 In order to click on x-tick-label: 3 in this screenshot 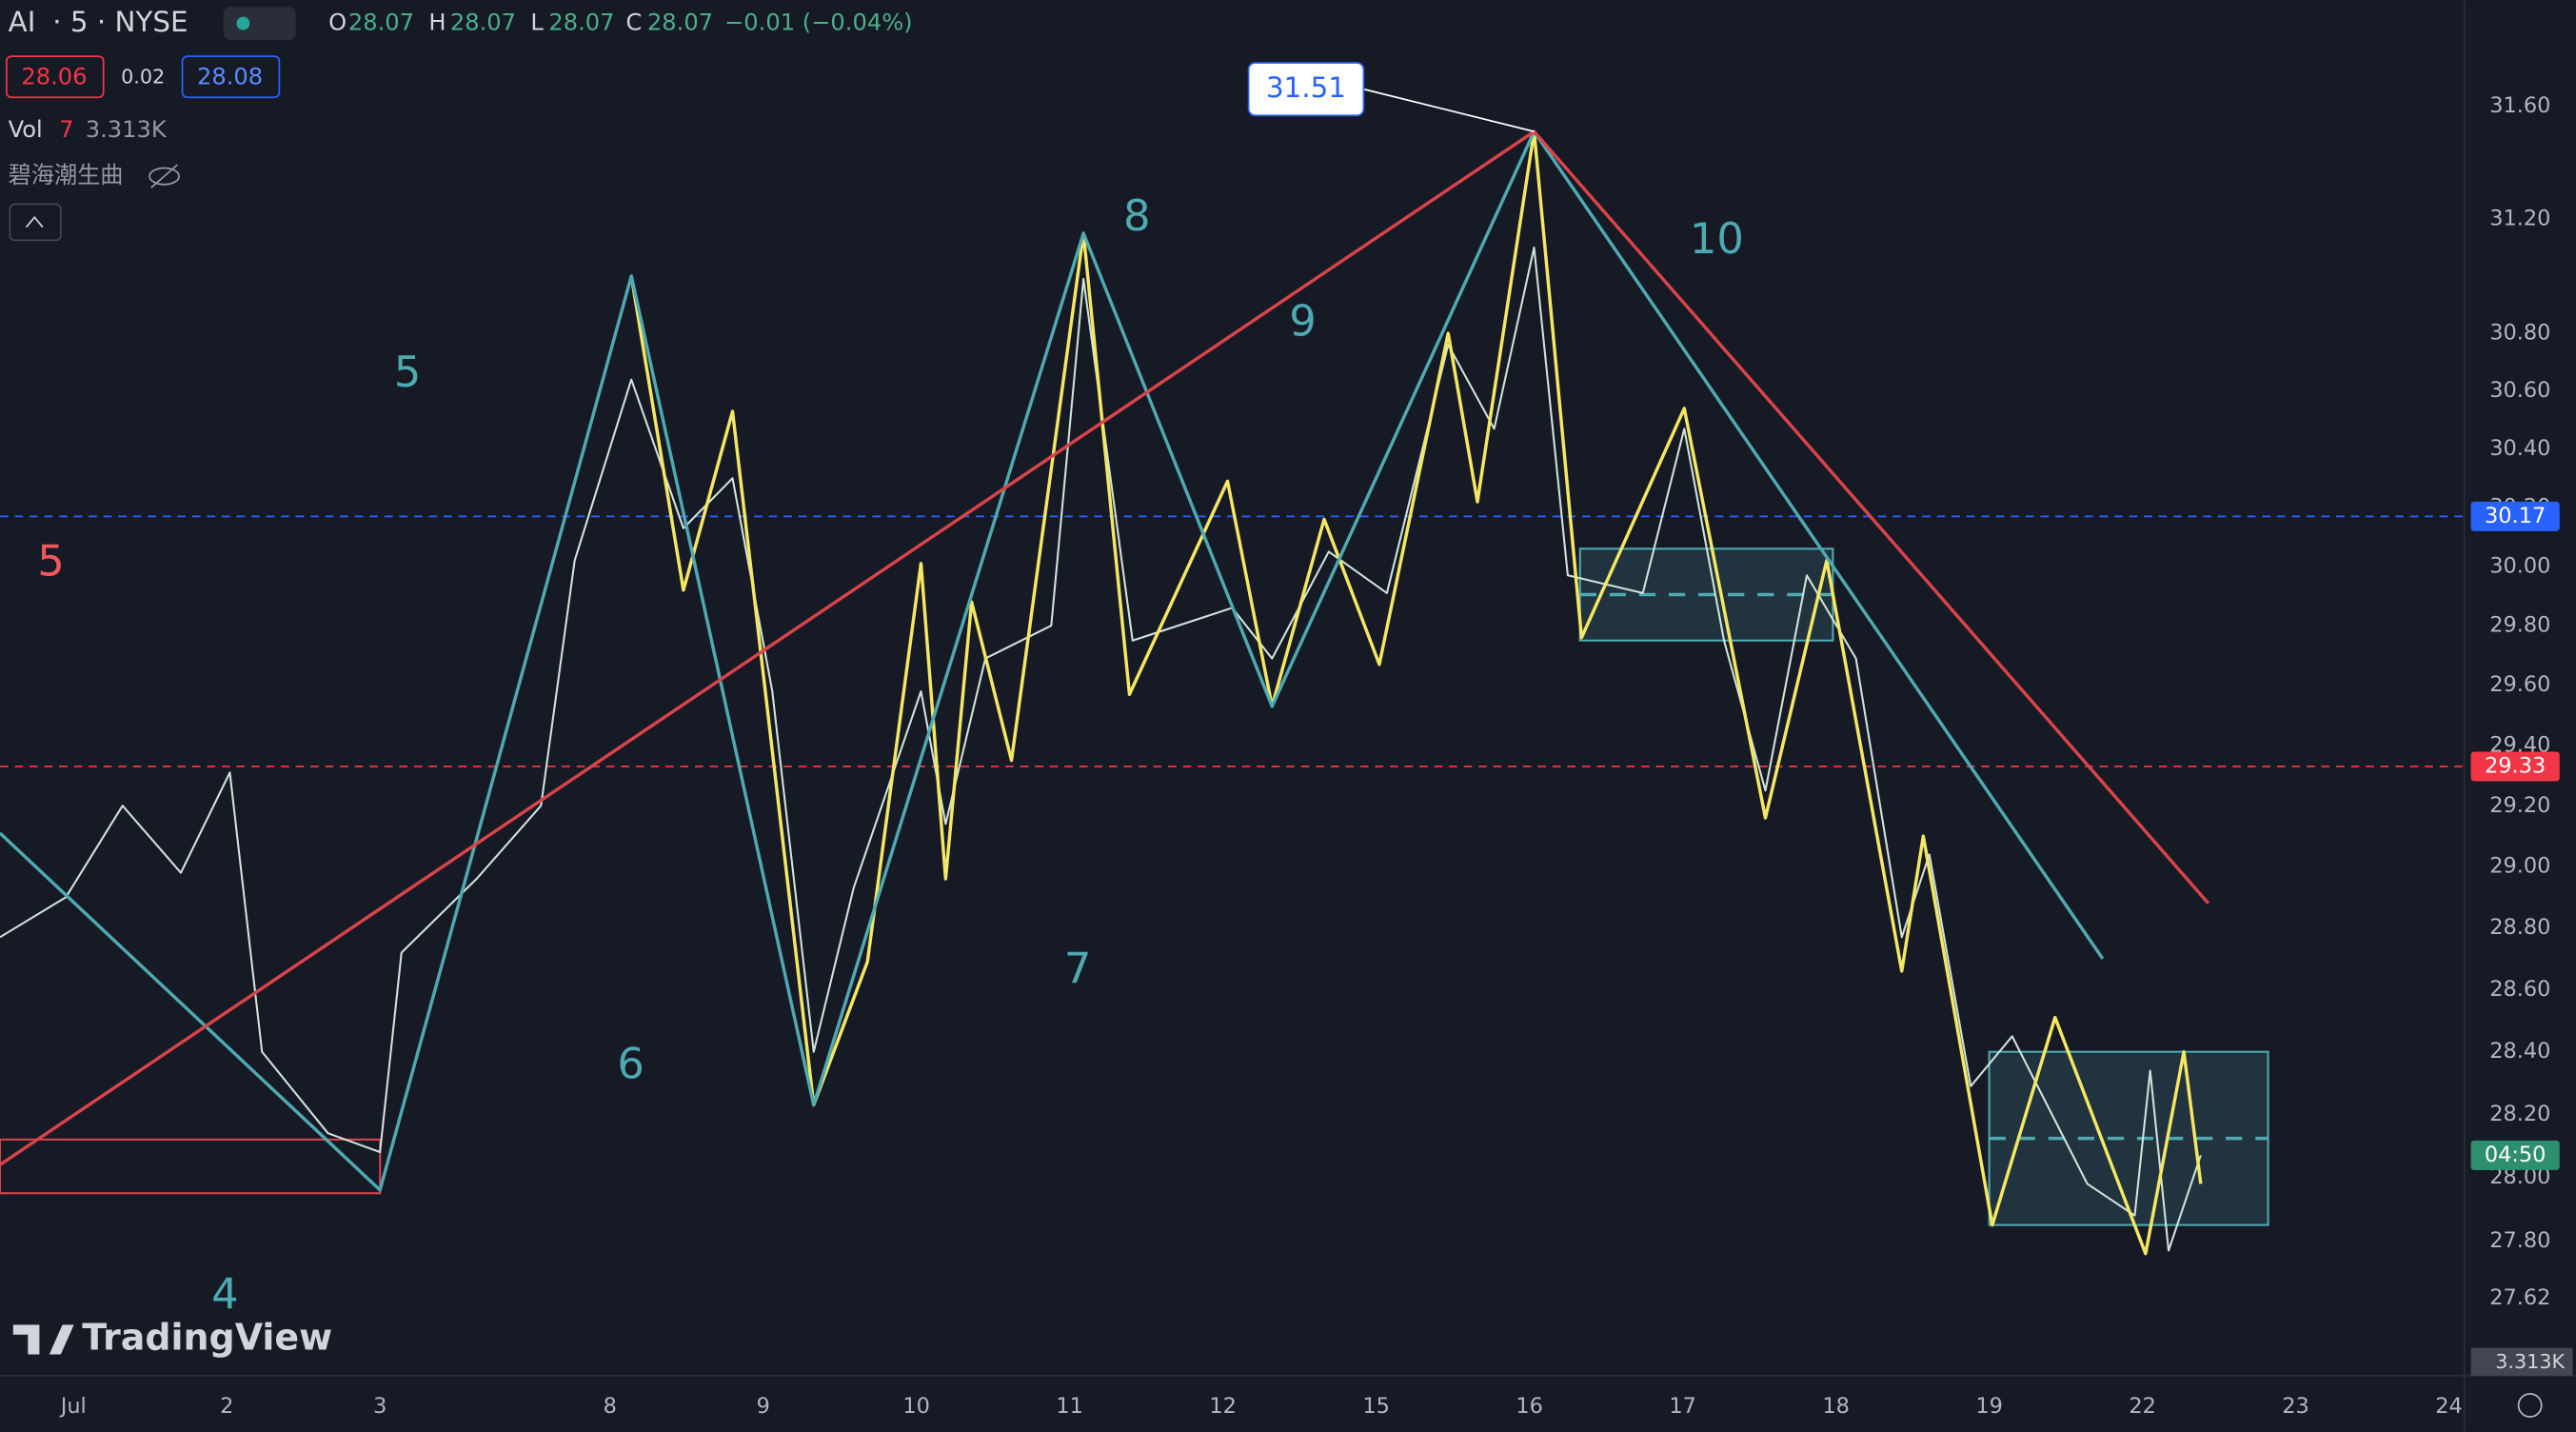, I will do `click(379, 1406)`.